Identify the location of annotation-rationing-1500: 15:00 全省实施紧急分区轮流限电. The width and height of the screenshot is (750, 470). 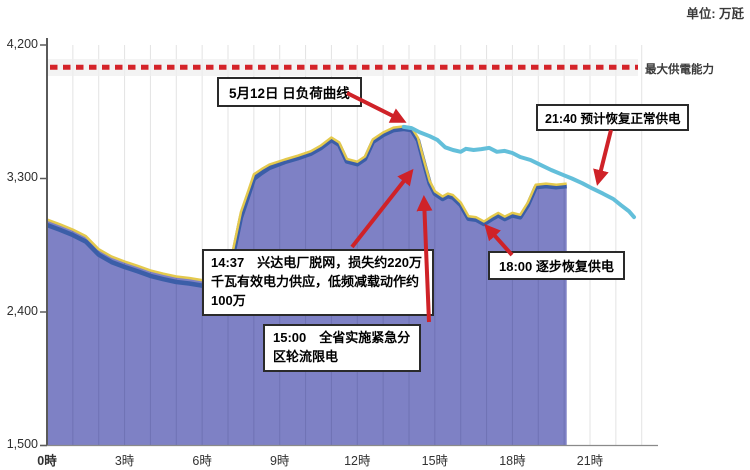
(342, 348).